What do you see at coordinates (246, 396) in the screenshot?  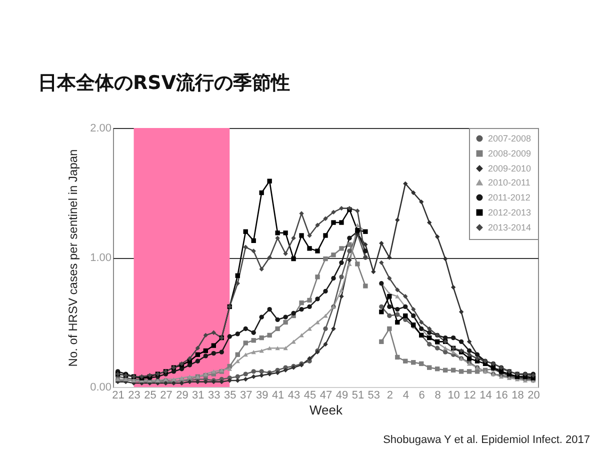 I see `x-tick-label: 37` at bounding box center [246, 396].